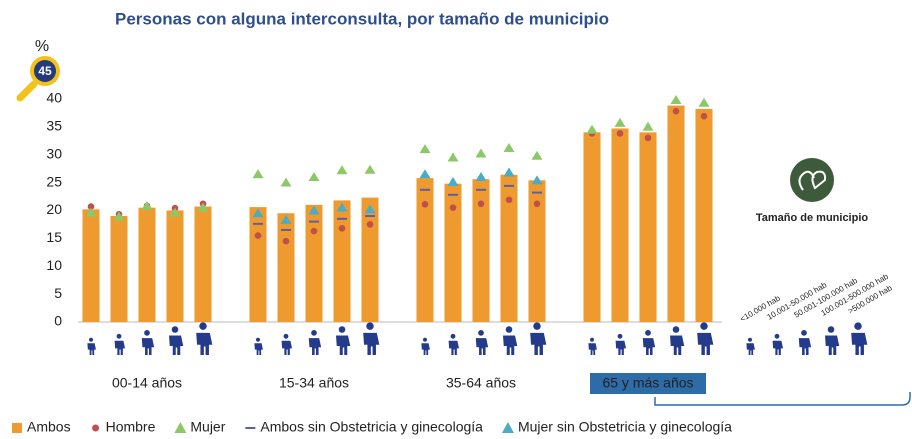 The height and width of the screenshot is (439, 912). I want to click on group-label: 65 y más años, so click(647, 383).